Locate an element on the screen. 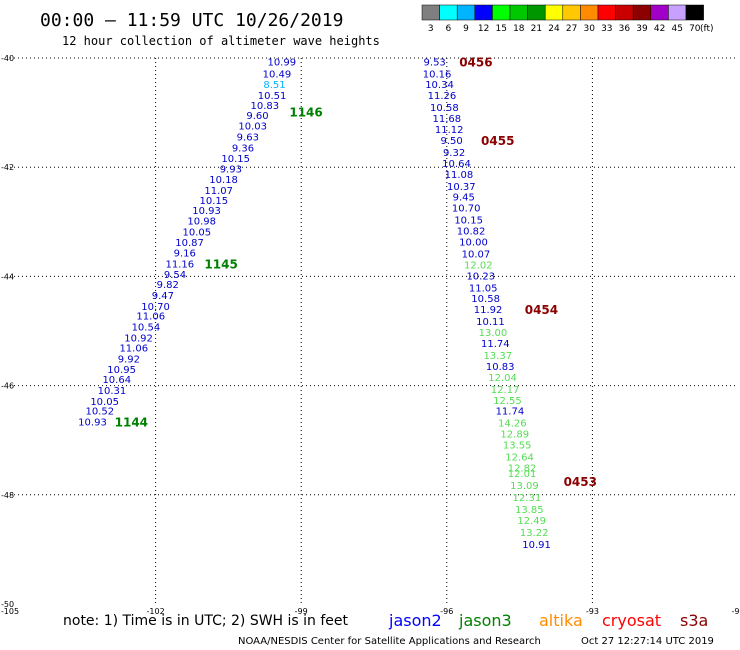 Image resolution: width=740 pixels, height=650 pixels. wave-height-label: 10.93 is located at coordinates (92, 423).